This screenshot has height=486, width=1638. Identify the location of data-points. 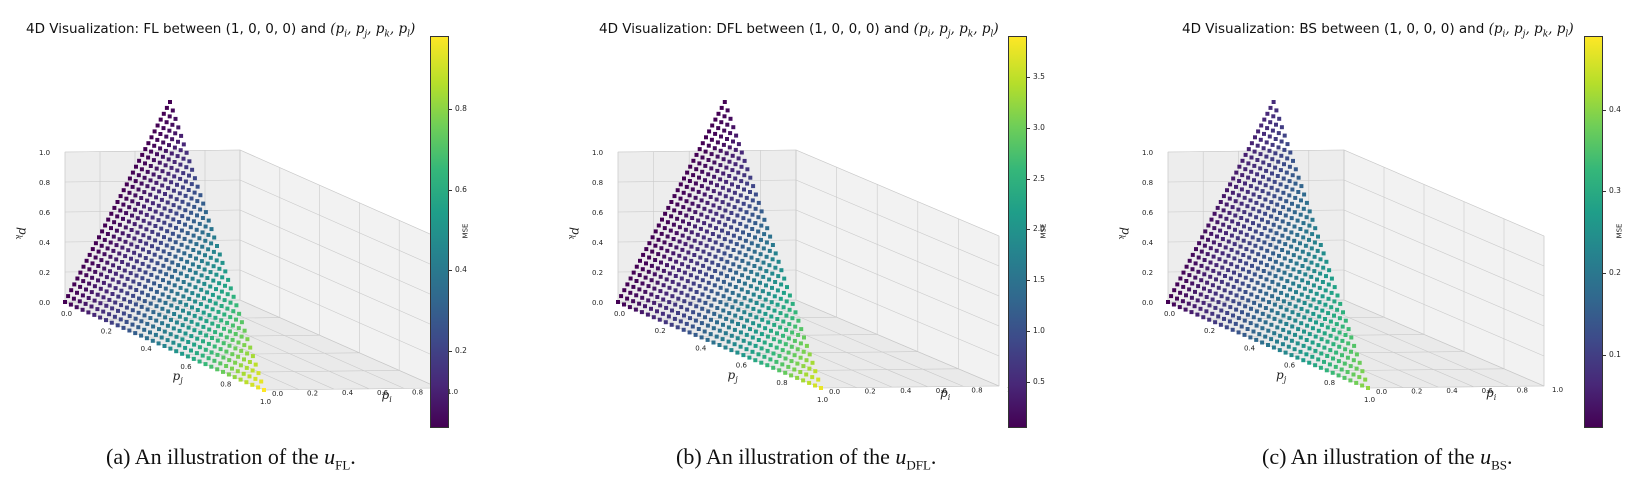
(1268, 245).